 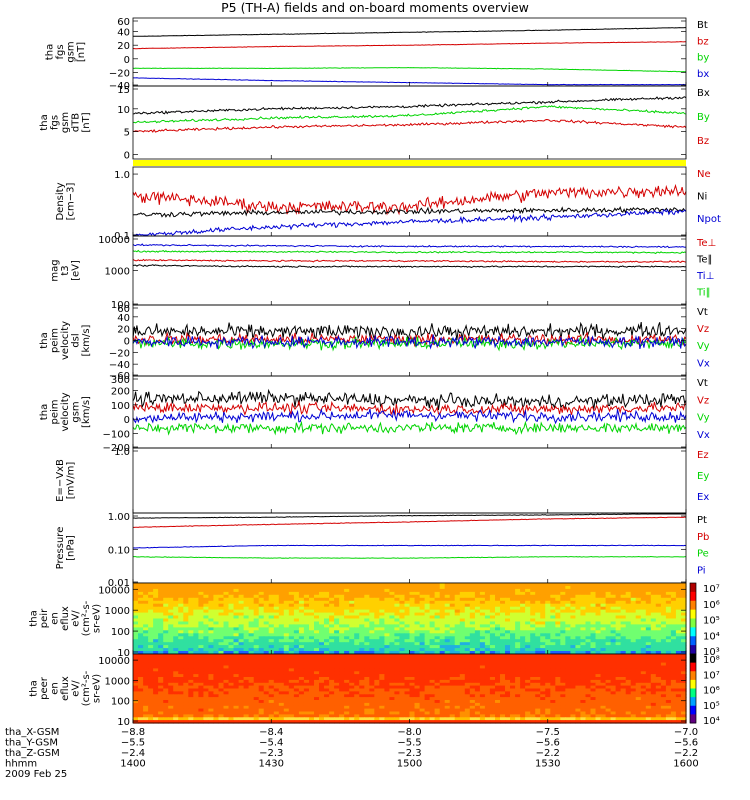 I want to click on yaxis-label-fgs: tha fgs gsm [nT], so click(x=65, y=51).